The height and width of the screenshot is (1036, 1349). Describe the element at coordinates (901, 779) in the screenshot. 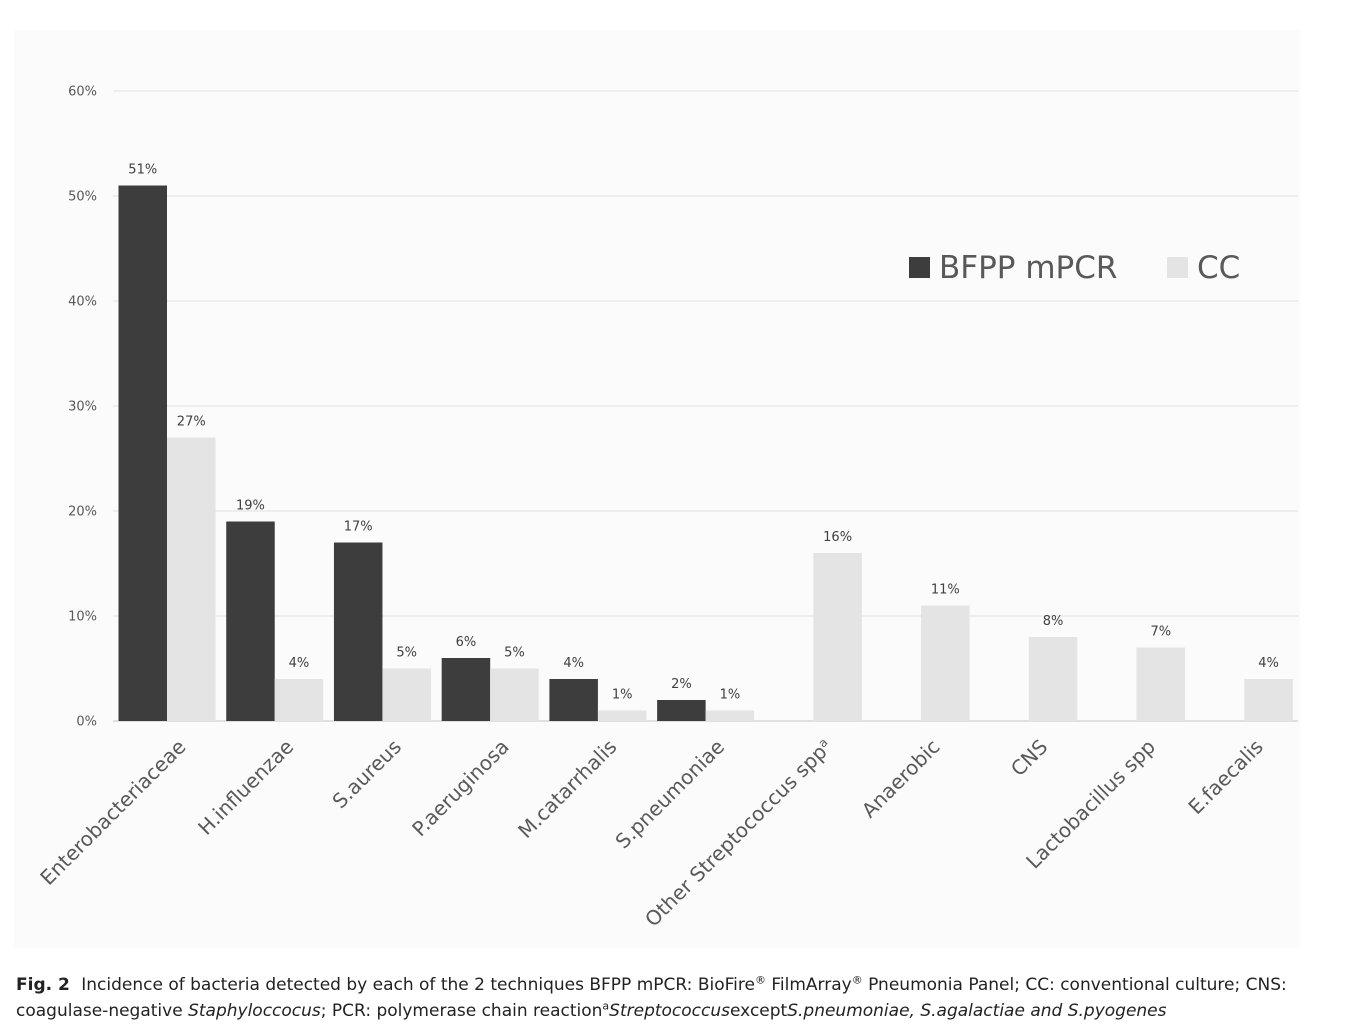

I see `category-label: Anaerobic` at that location.